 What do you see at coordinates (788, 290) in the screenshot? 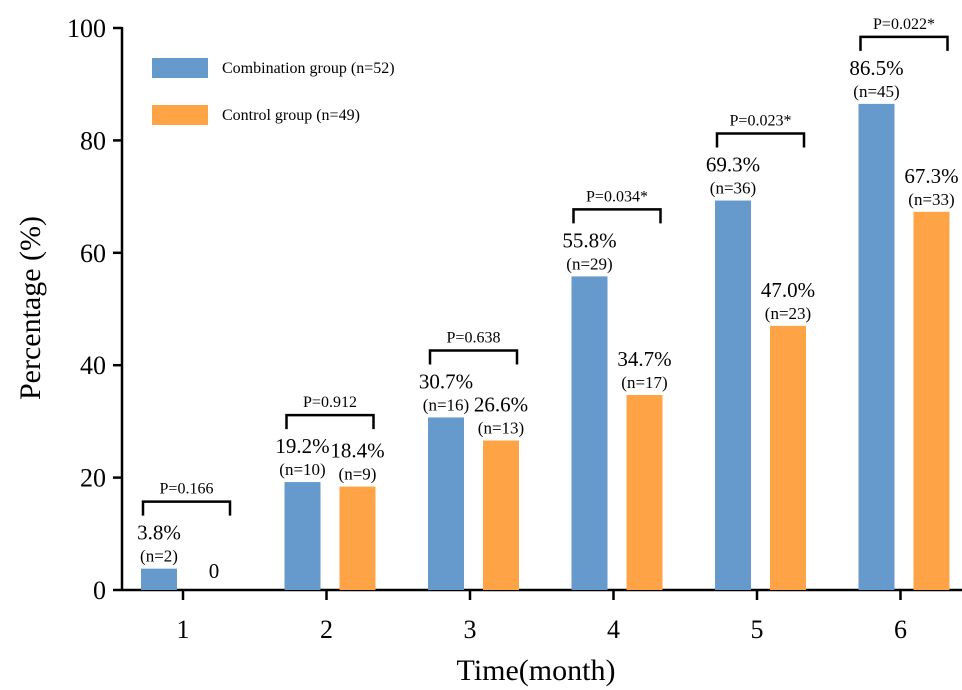
I see `value-label: 47.0%` at bounding box center [788, 290].